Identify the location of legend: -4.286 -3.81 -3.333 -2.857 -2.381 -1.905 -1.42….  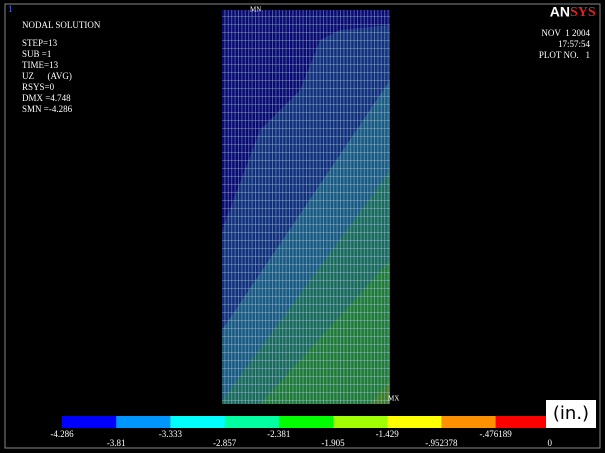
(301, 432).